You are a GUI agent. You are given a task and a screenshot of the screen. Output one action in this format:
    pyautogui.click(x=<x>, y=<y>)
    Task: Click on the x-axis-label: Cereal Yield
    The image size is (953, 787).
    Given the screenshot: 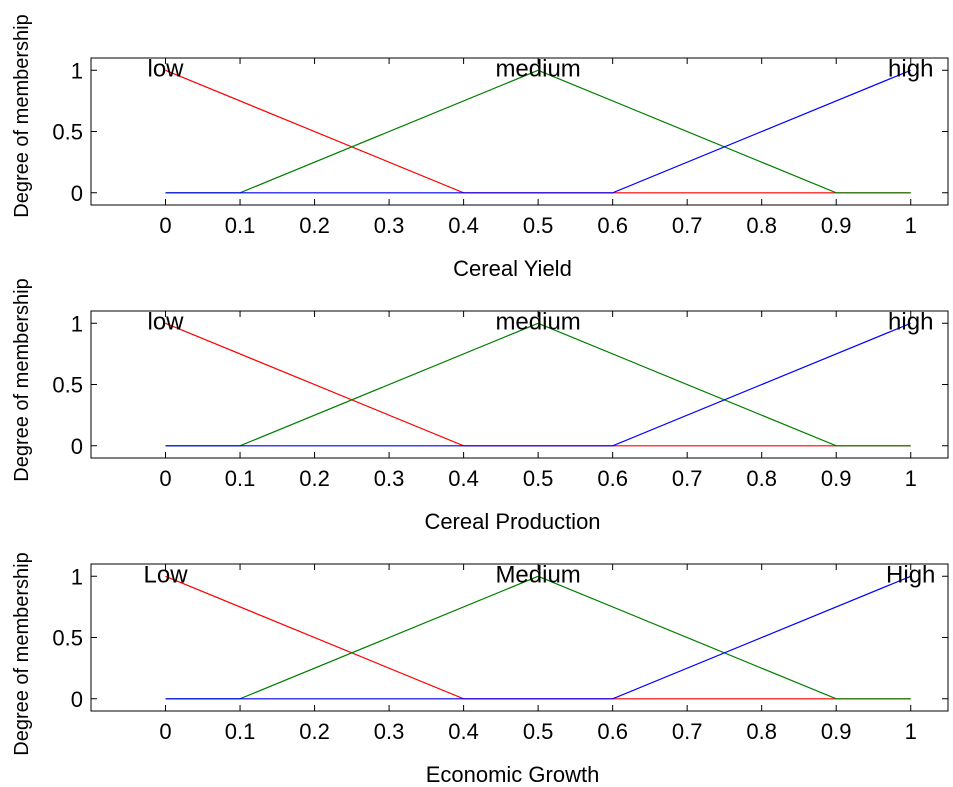 What is the action you would take?
    pyautogui.click(x=512, y=268)
    